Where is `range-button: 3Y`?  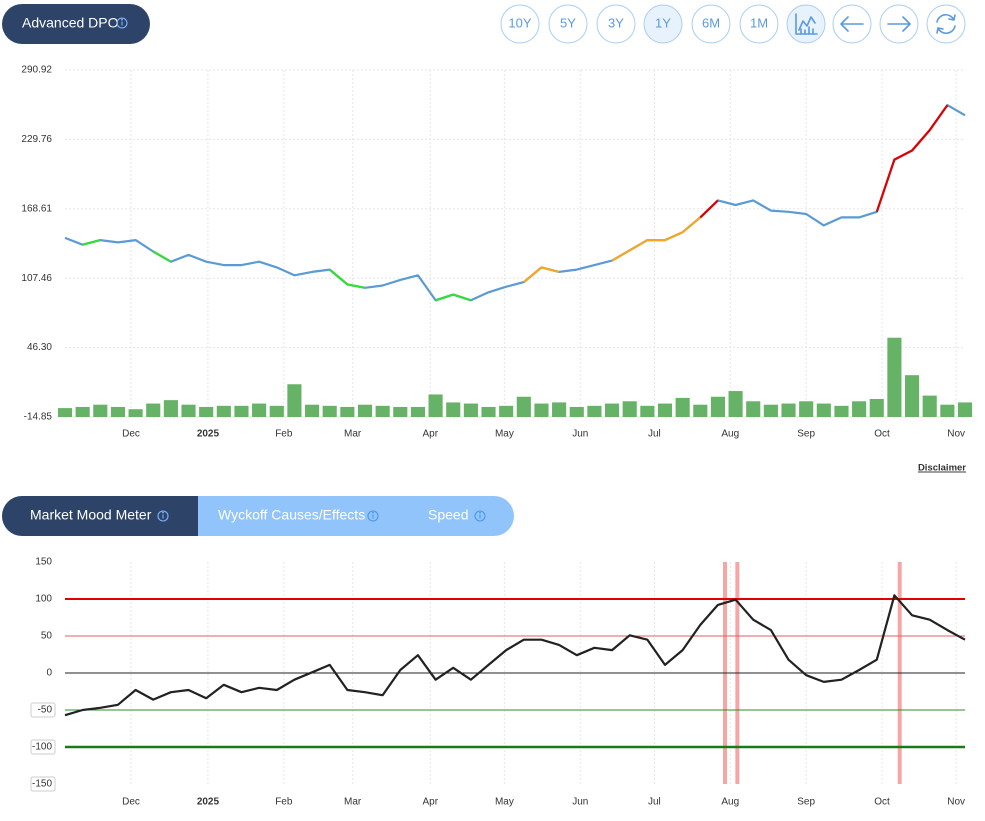 range-button: 3Y is located at coordinates (616, 24).